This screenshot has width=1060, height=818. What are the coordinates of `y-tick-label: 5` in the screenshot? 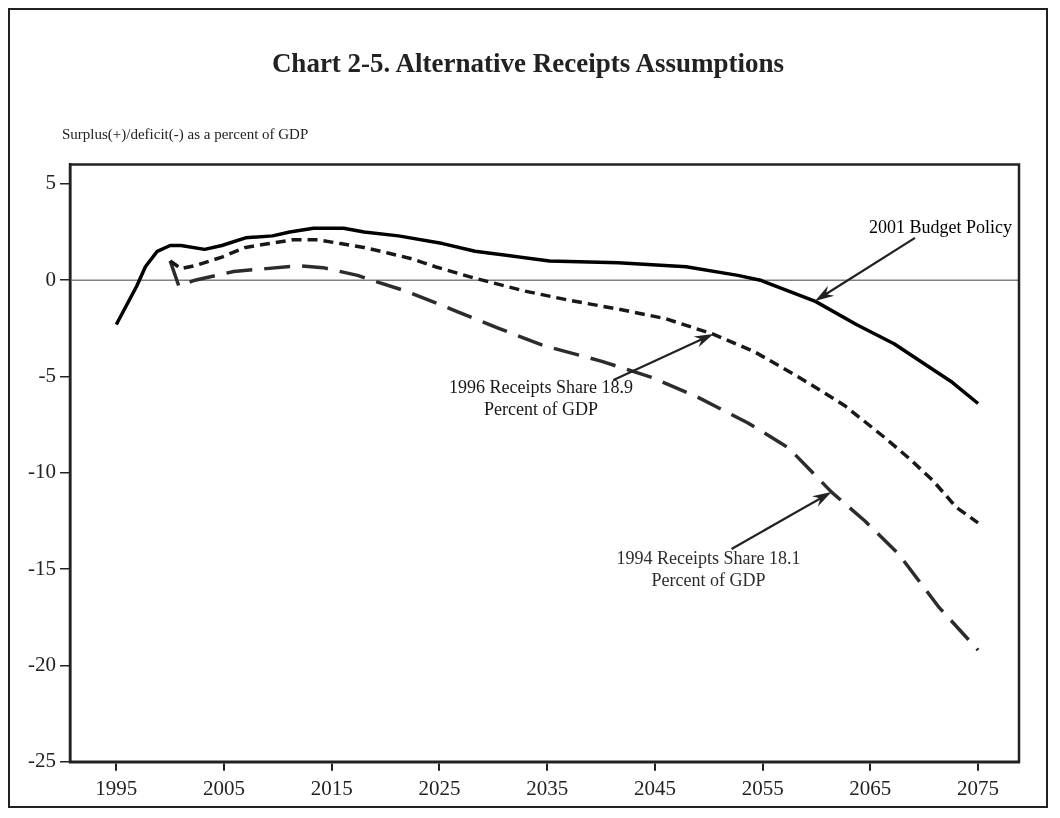 It's located at (50, 182).